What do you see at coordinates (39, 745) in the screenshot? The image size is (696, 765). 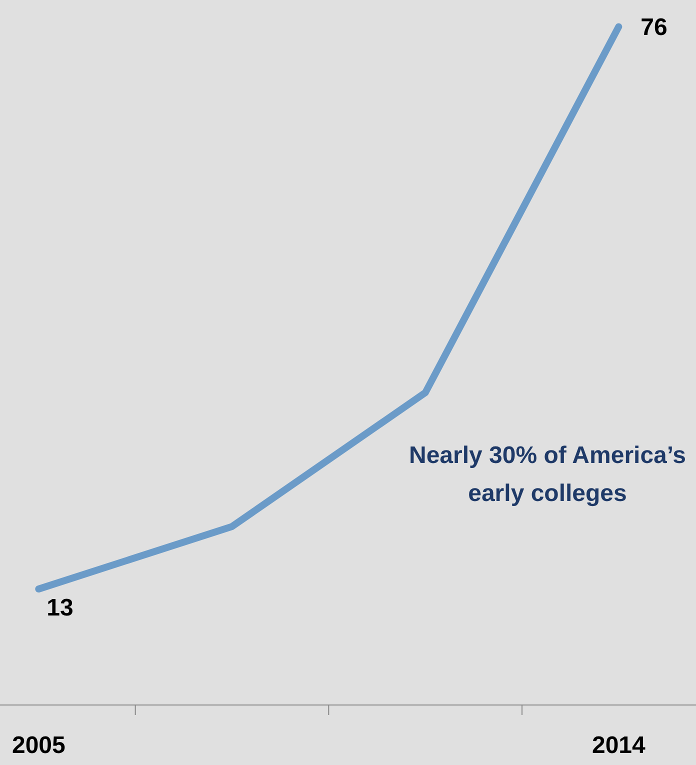 I see `x-tick-label: 2005` at bounding box center [39, 745].